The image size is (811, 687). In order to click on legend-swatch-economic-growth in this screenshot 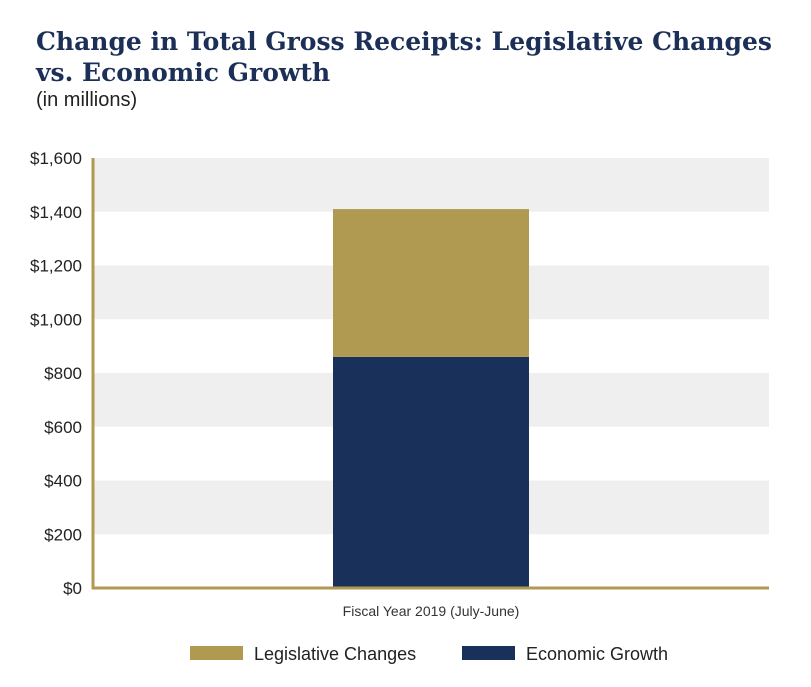, I will do `click(488, 653)`.